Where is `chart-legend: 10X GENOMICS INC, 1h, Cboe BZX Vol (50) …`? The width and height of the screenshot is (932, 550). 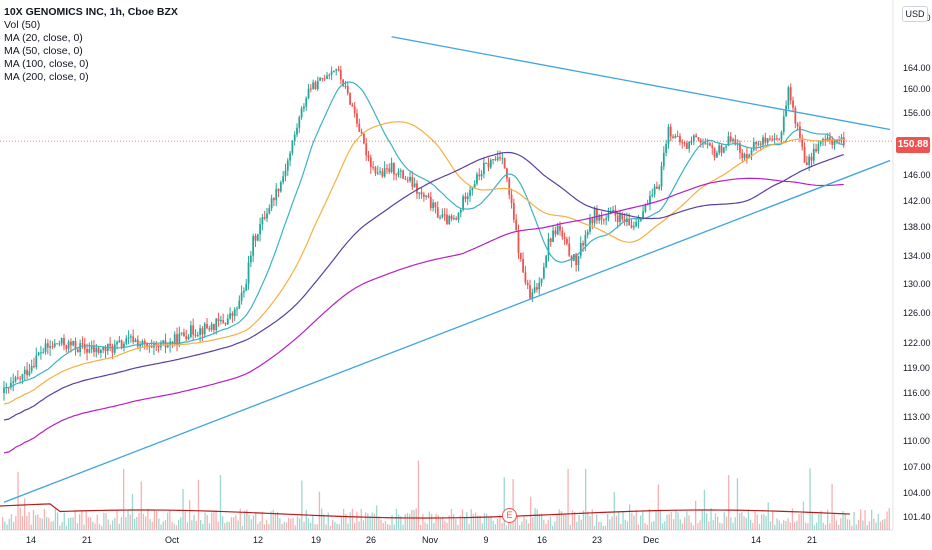
chart-legend: 10X GENOMICS INC, 1h, Cboe BZX Vol (50) … is located at coordinates (91, 45).